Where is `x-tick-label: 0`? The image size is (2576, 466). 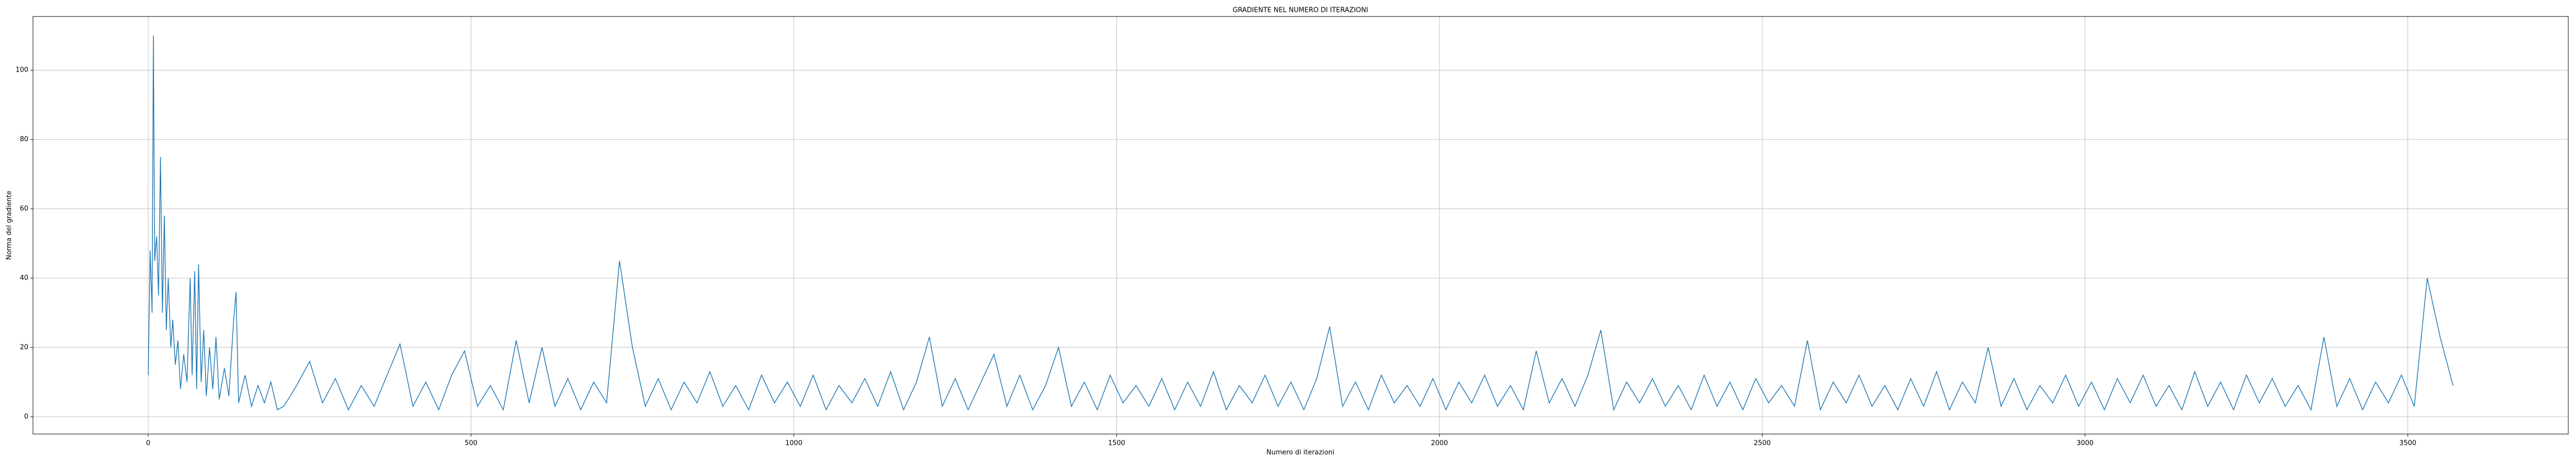 x-tick-label: 0 is located at coordinates (148, 443).